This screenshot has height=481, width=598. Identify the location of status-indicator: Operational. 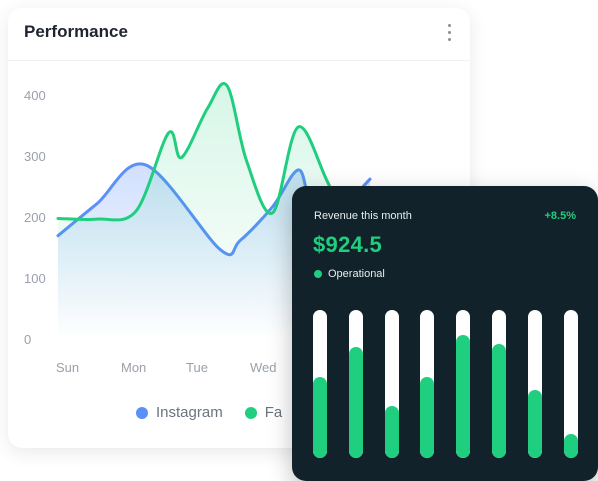
(349, 274).